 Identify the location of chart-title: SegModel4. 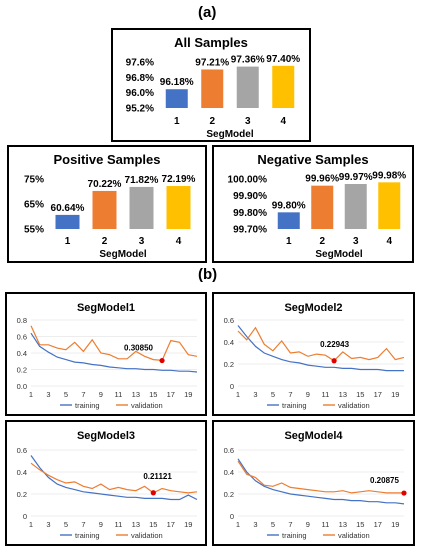
(313, 436).